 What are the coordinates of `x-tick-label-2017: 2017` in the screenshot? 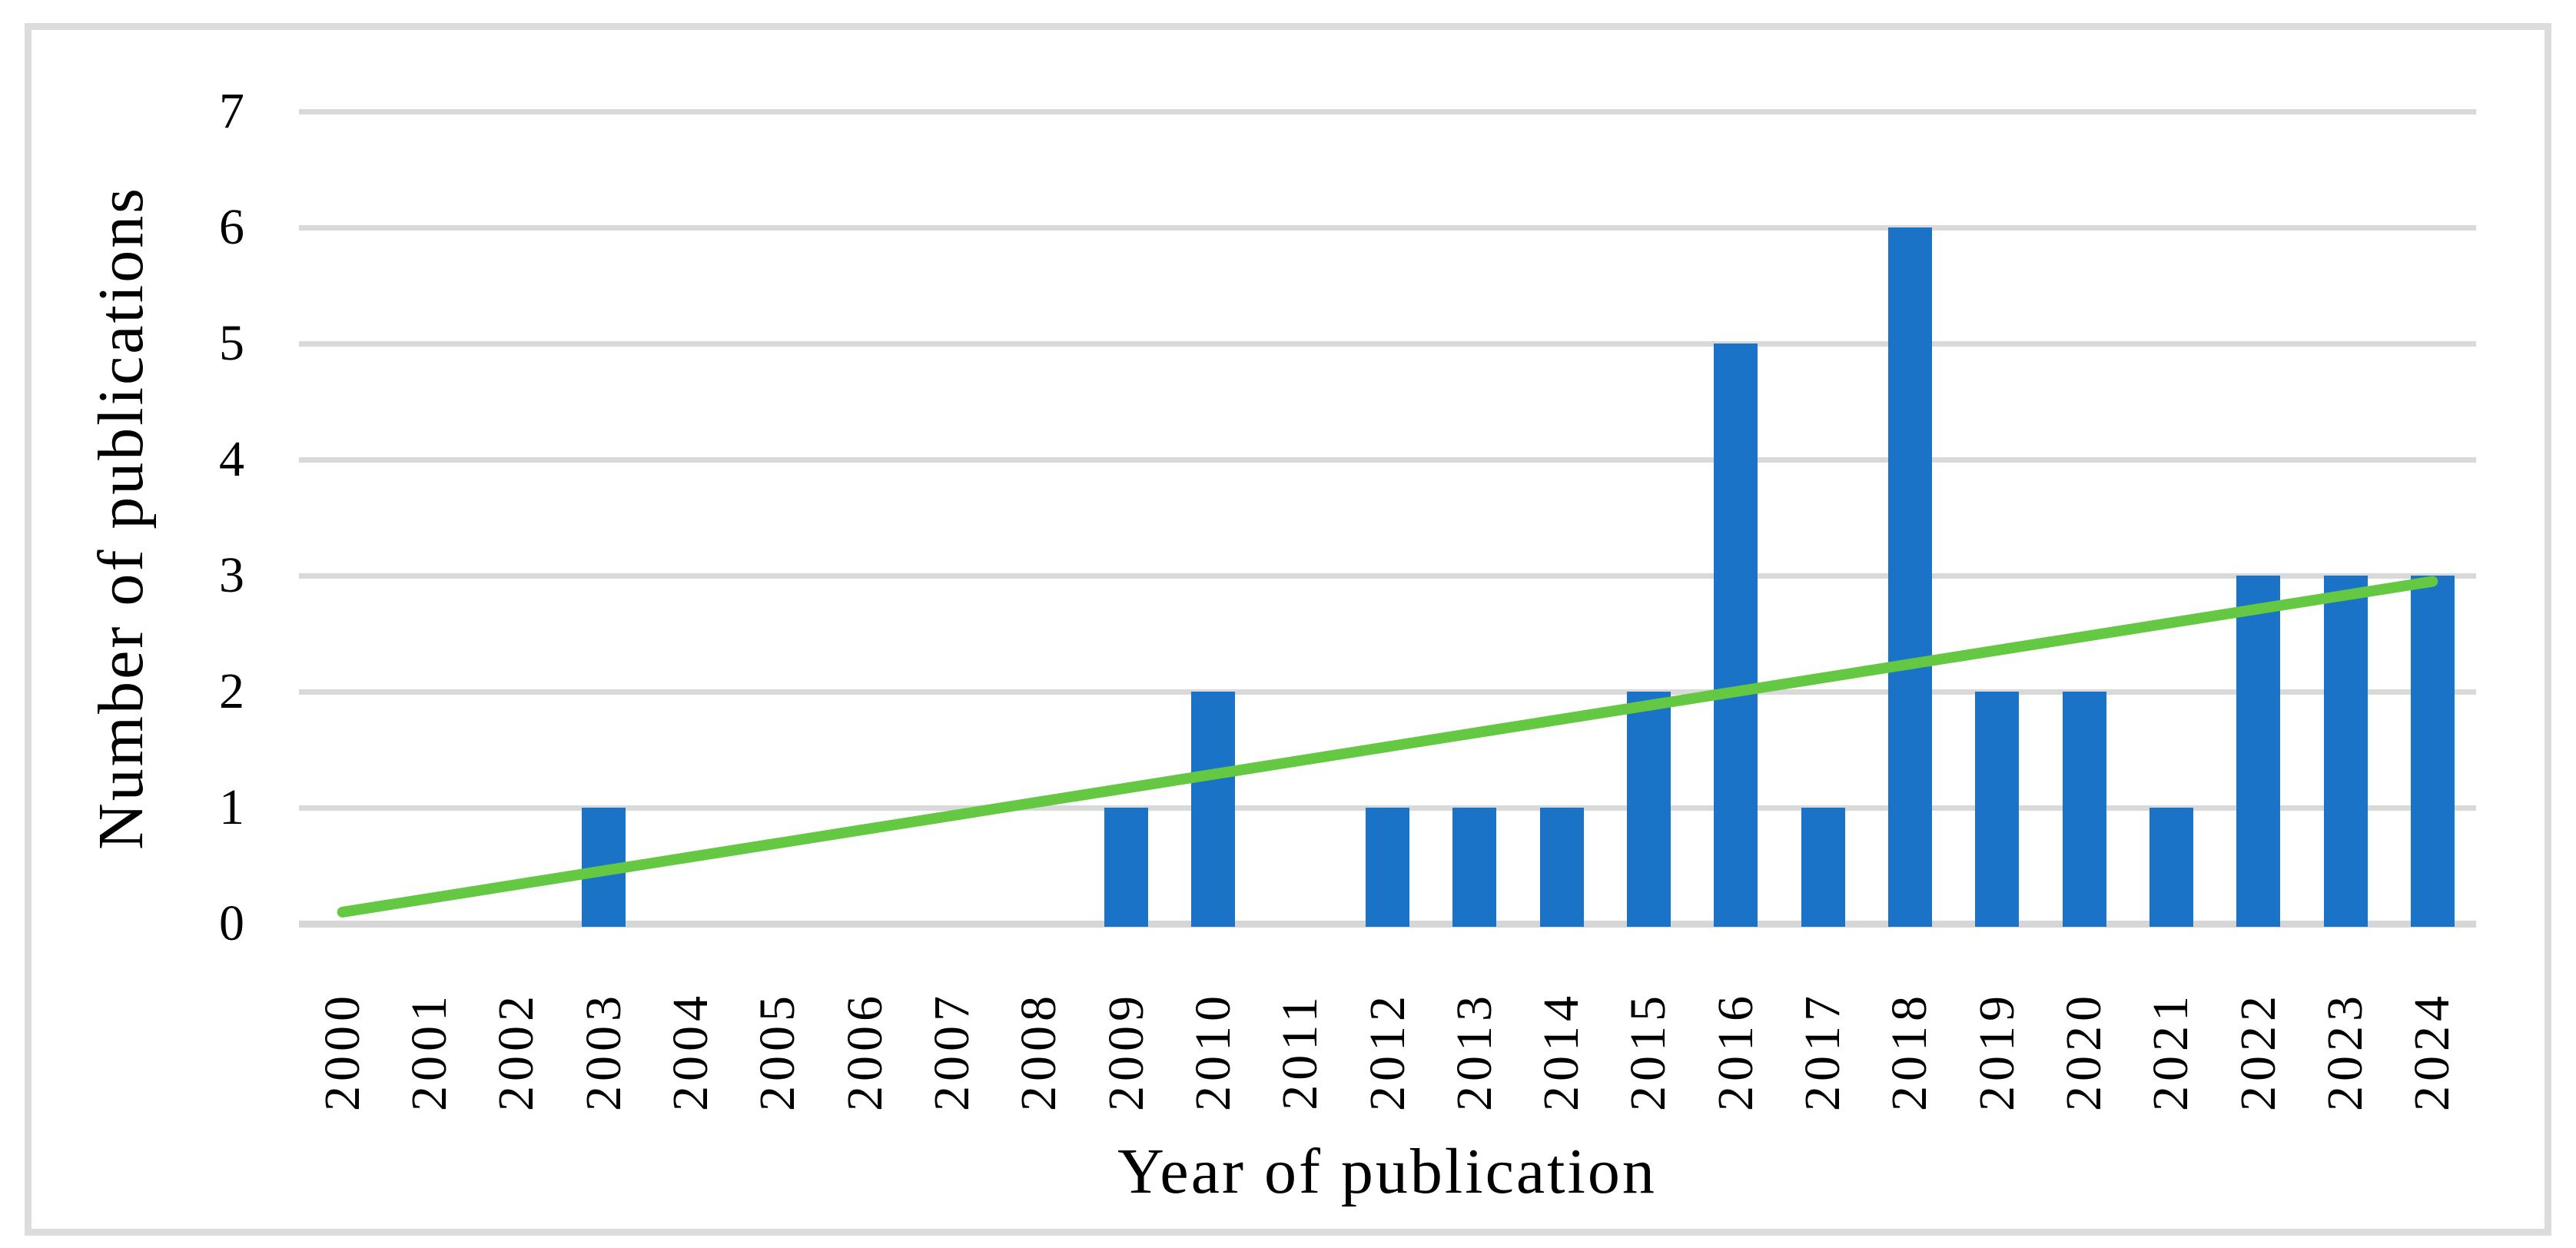 It's located at (1822, 1051).